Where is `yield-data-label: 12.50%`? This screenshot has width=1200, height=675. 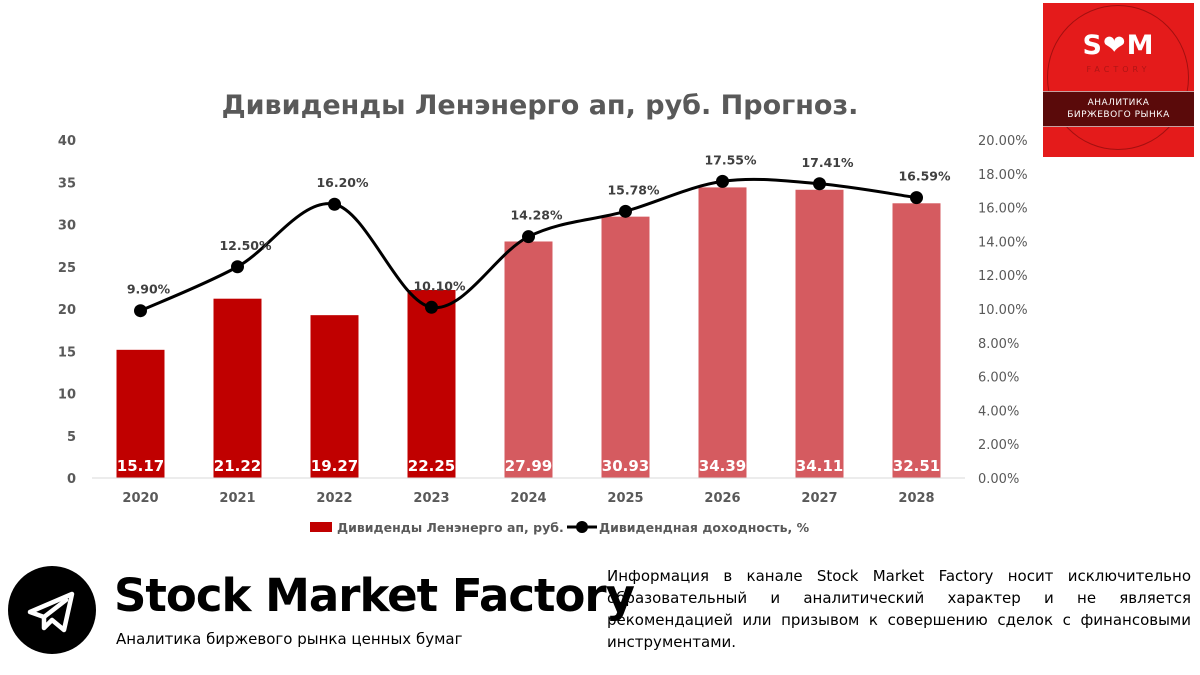 yield-data-label: 12.50% is located at coordinates (245, 245).